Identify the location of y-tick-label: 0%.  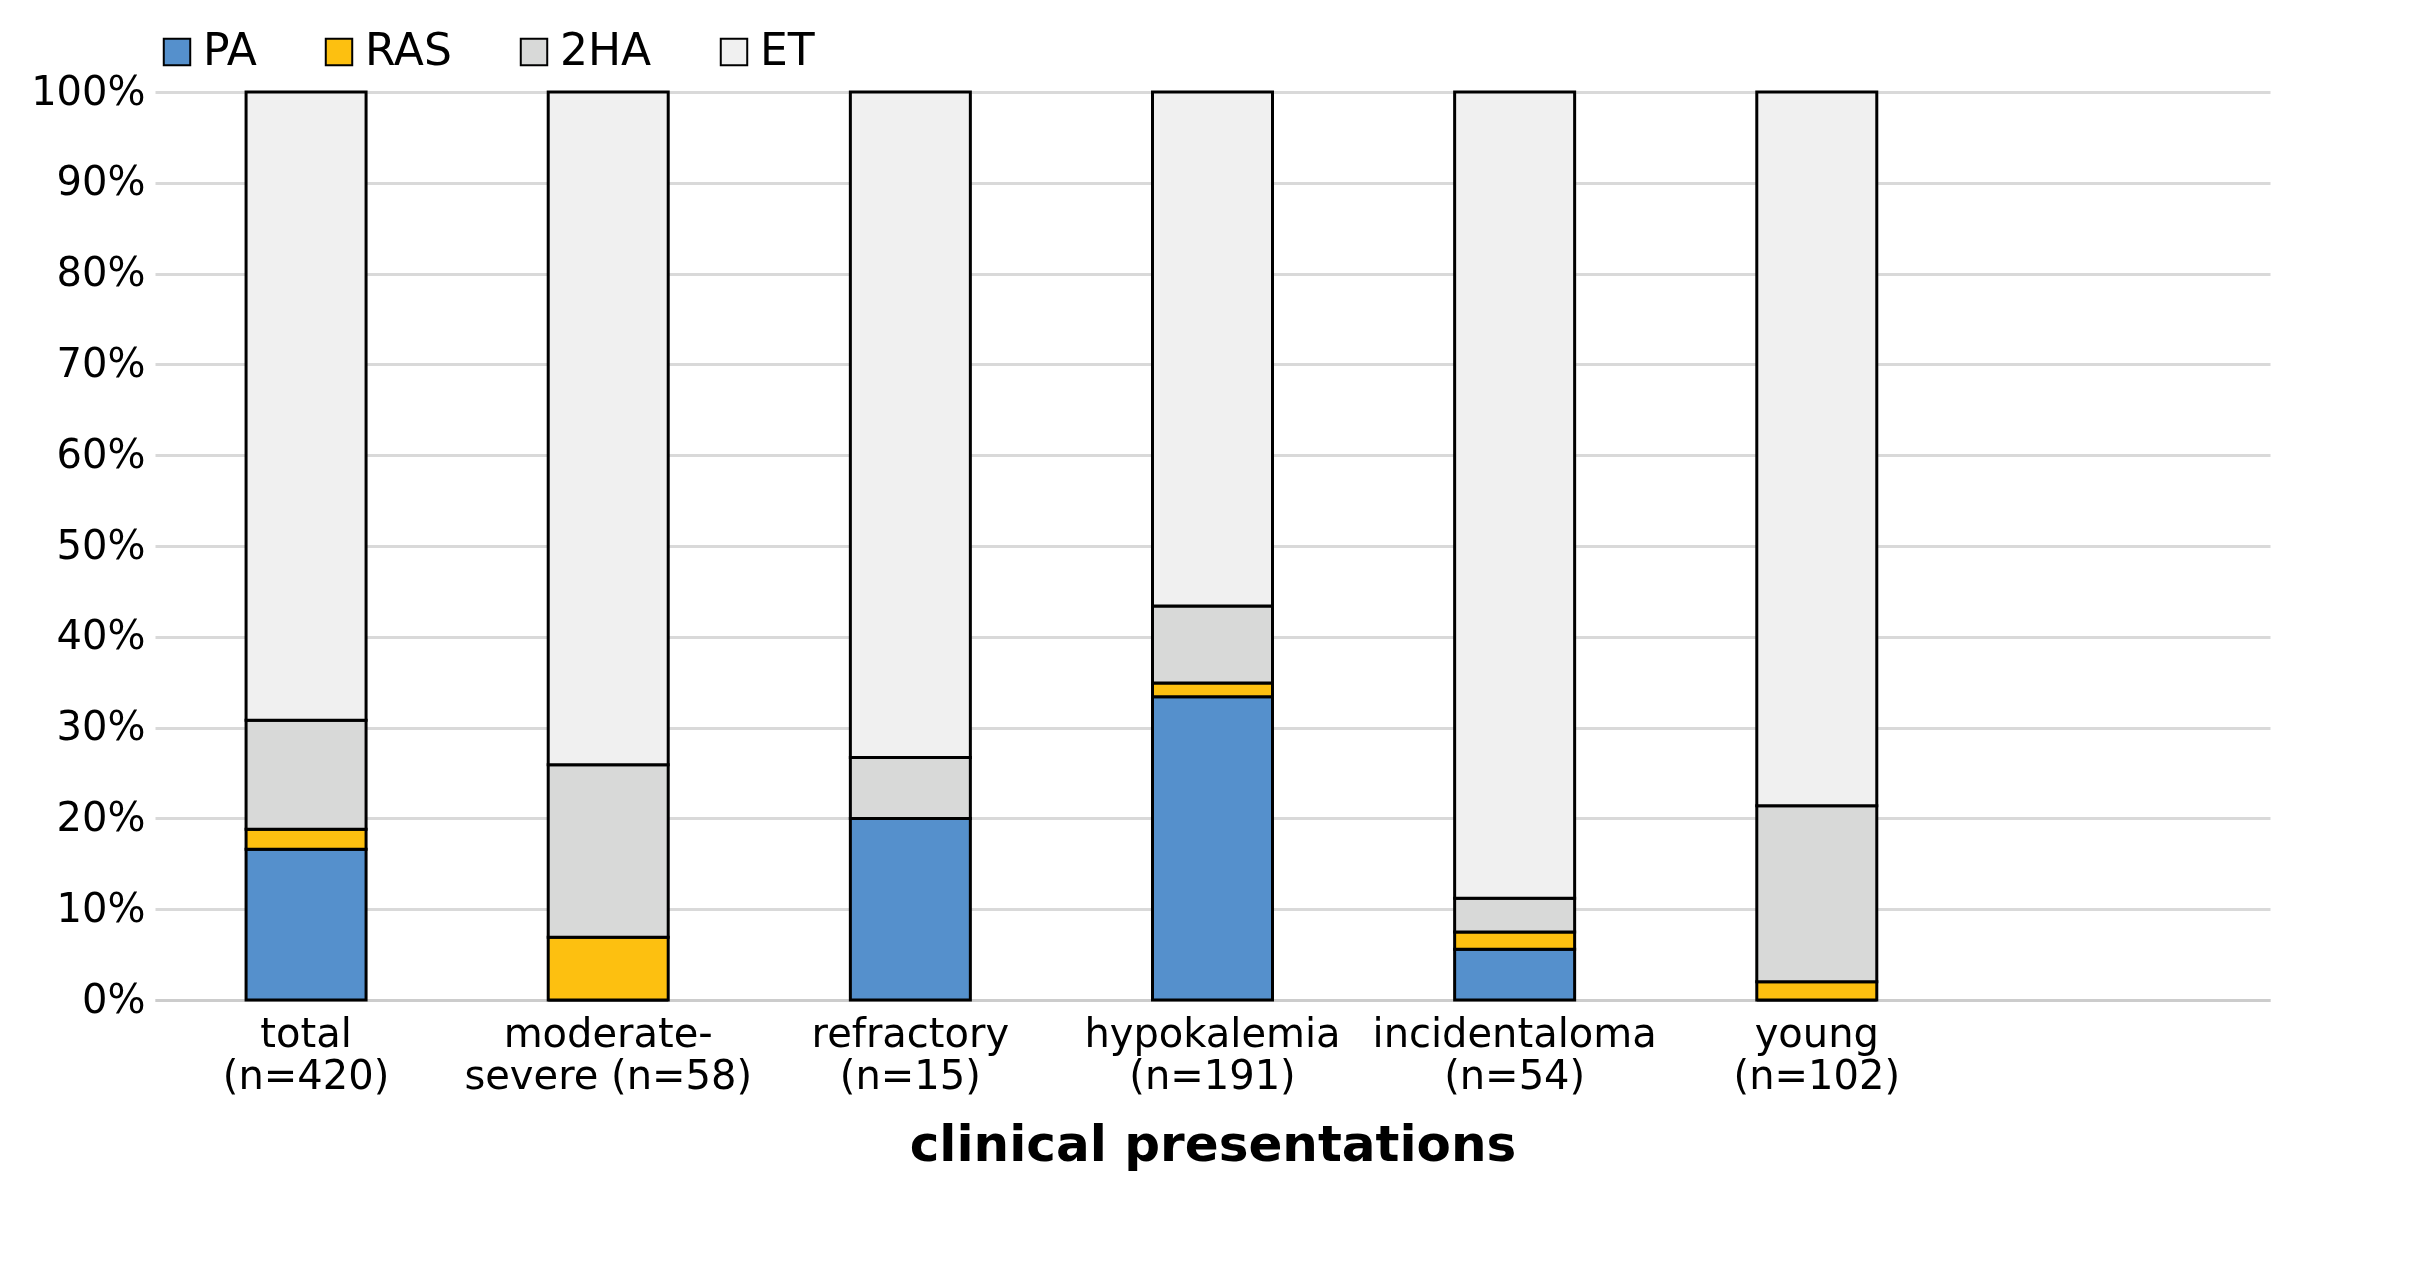
(114, 998).